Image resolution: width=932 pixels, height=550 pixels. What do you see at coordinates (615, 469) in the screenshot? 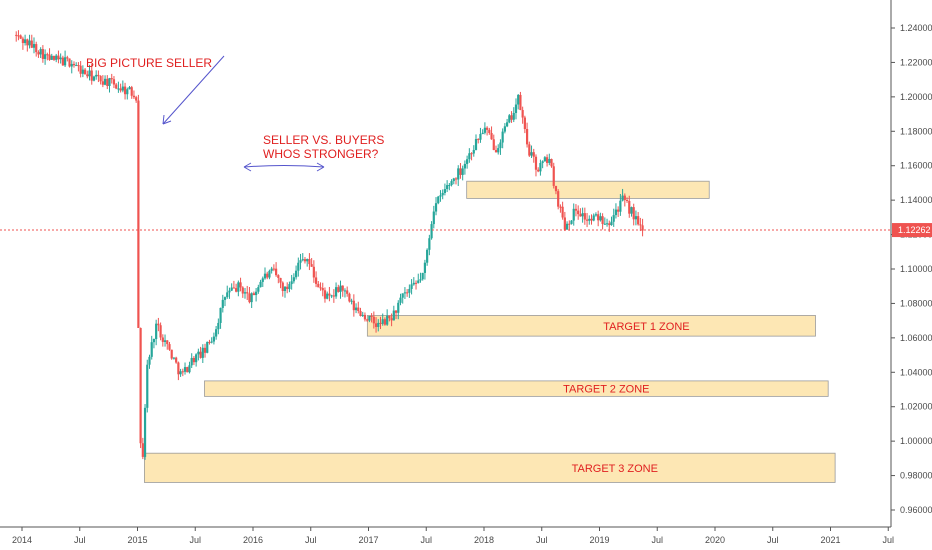
I see `target-zone-label: TARGET 3 ZONE` at bounding box center [615, 469].